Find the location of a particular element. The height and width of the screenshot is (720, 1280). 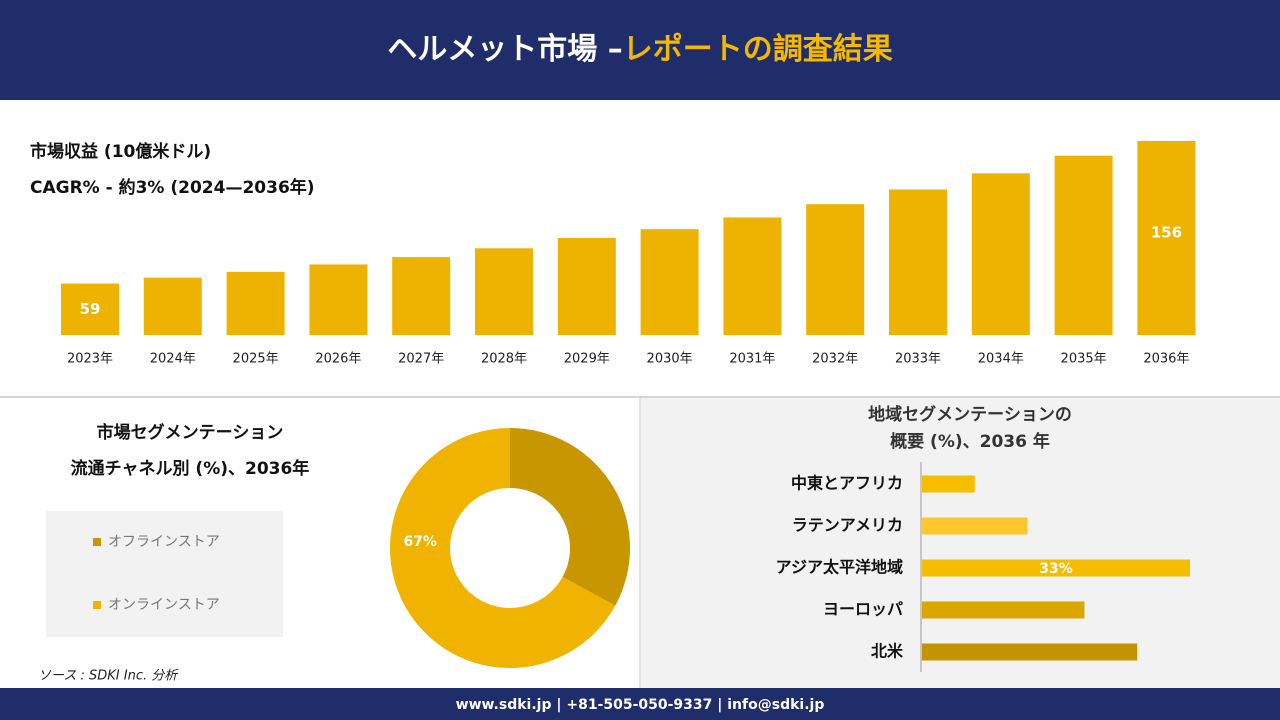

legend-box is located at coordinates (164, 574).